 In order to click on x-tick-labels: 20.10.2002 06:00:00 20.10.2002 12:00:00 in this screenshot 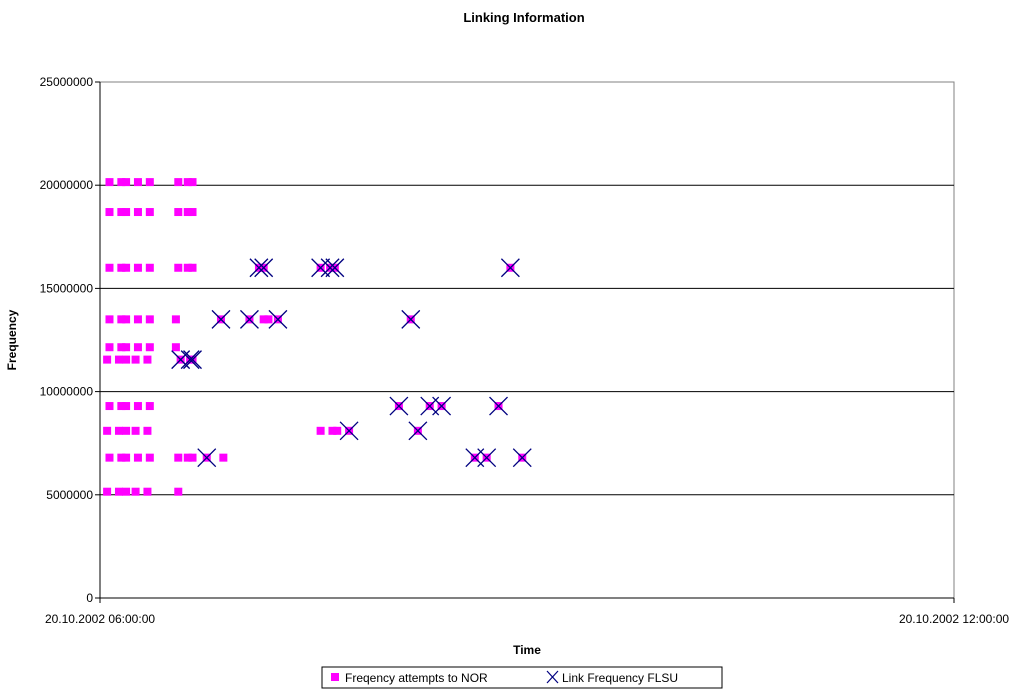, I will do `click(527, 619)`.